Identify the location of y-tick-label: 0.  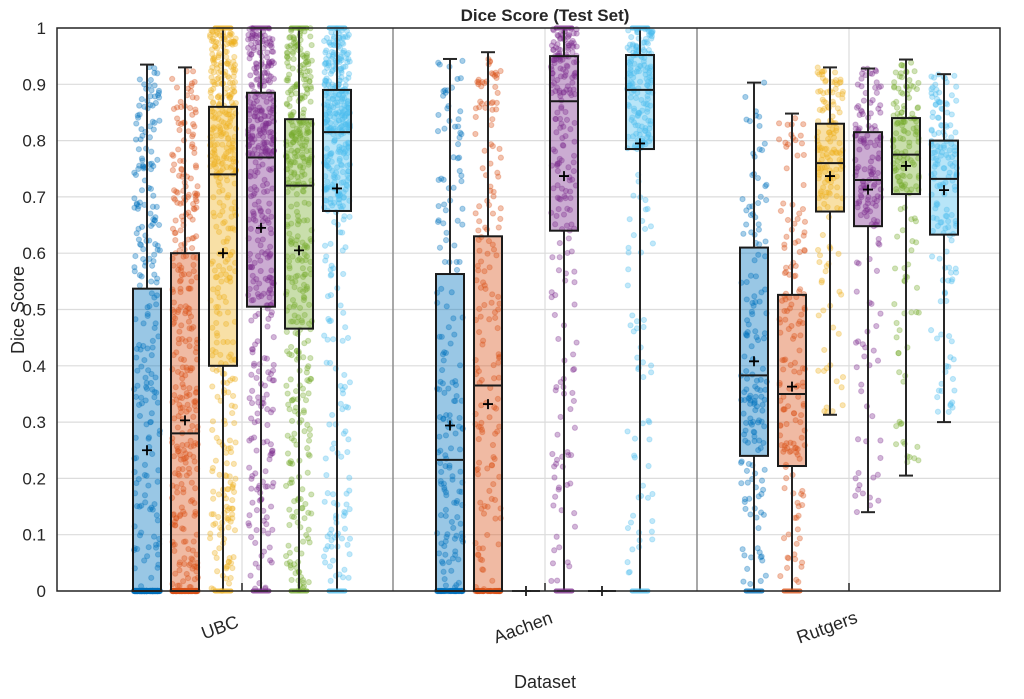
(41, 591).